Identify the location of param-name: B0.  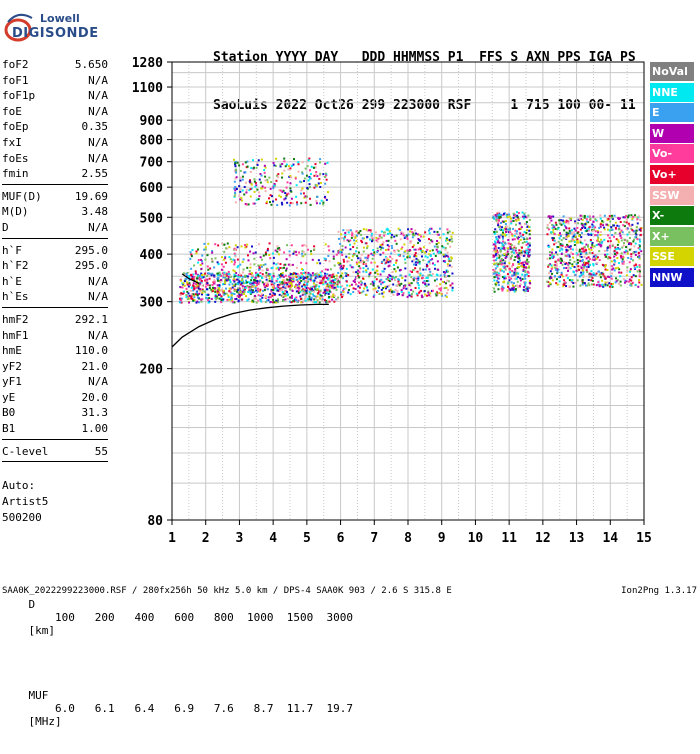
(9, 413).